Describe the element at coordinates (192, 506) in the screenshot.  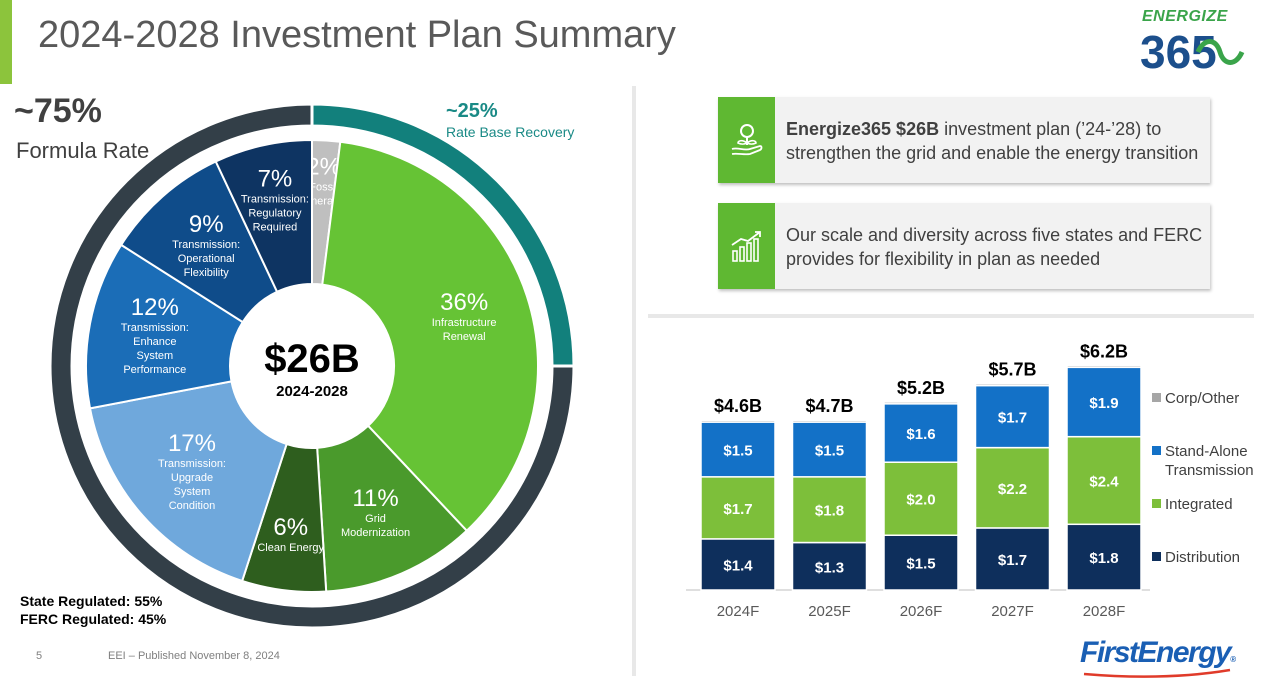
I see `slice-label-transmission-upgrade-system-condition: Condition` at that location.